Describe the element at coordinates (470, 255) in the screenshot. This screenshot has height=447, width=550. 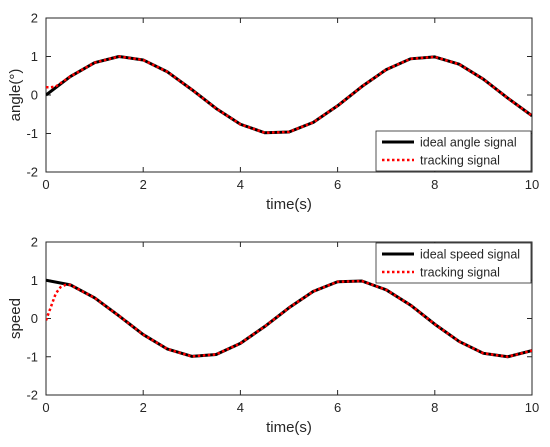
I see `legend-entry-label: ideal speed signal` at that location.